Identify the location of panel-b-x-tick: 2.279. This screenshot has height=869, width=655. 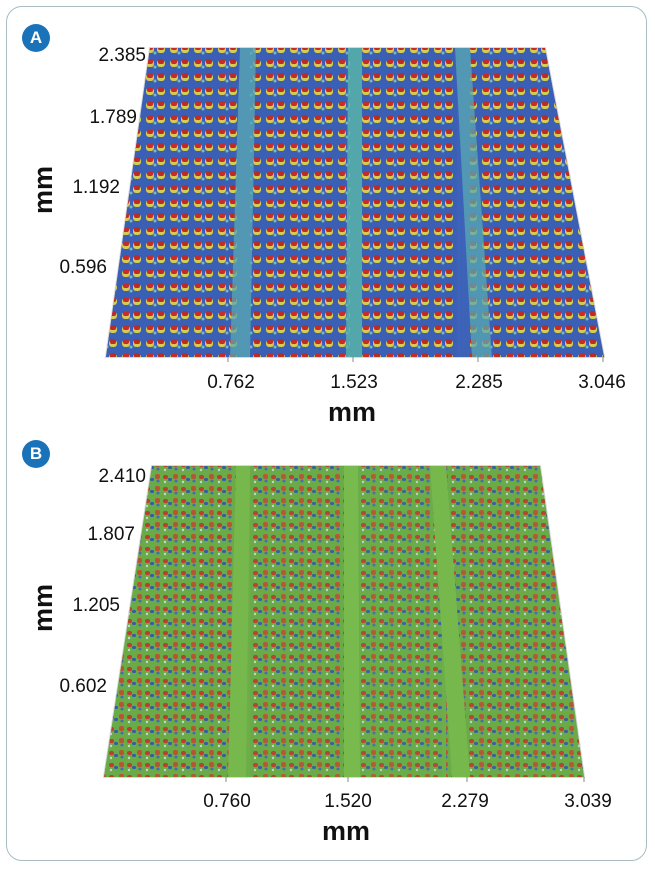
(465, 801).